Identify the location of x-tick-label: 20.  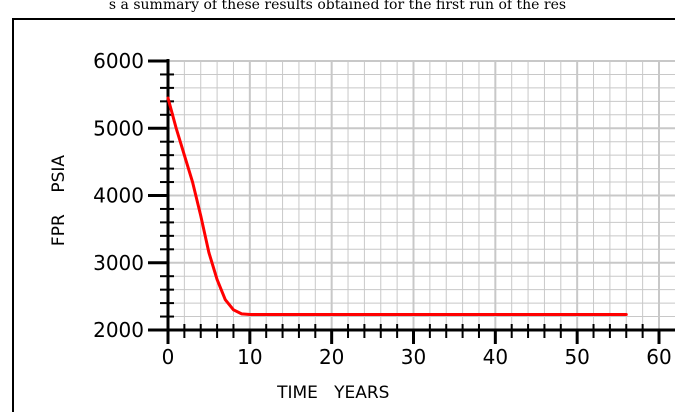
(331, 357).